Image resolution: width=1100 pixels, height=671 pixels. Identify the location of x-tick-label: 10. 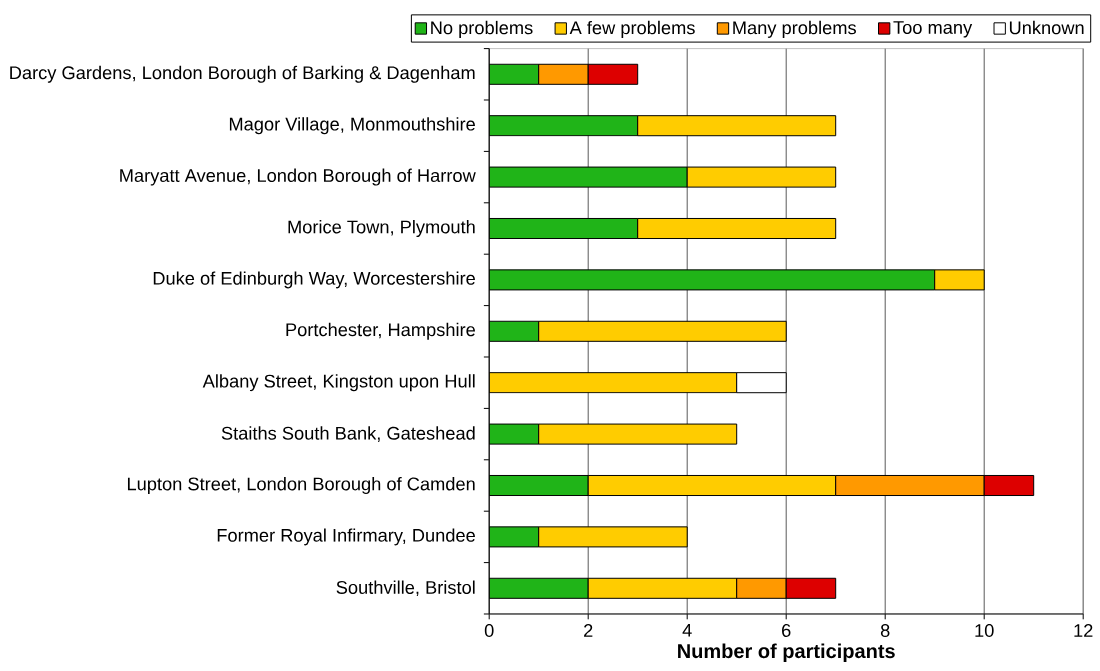
(984, 630).